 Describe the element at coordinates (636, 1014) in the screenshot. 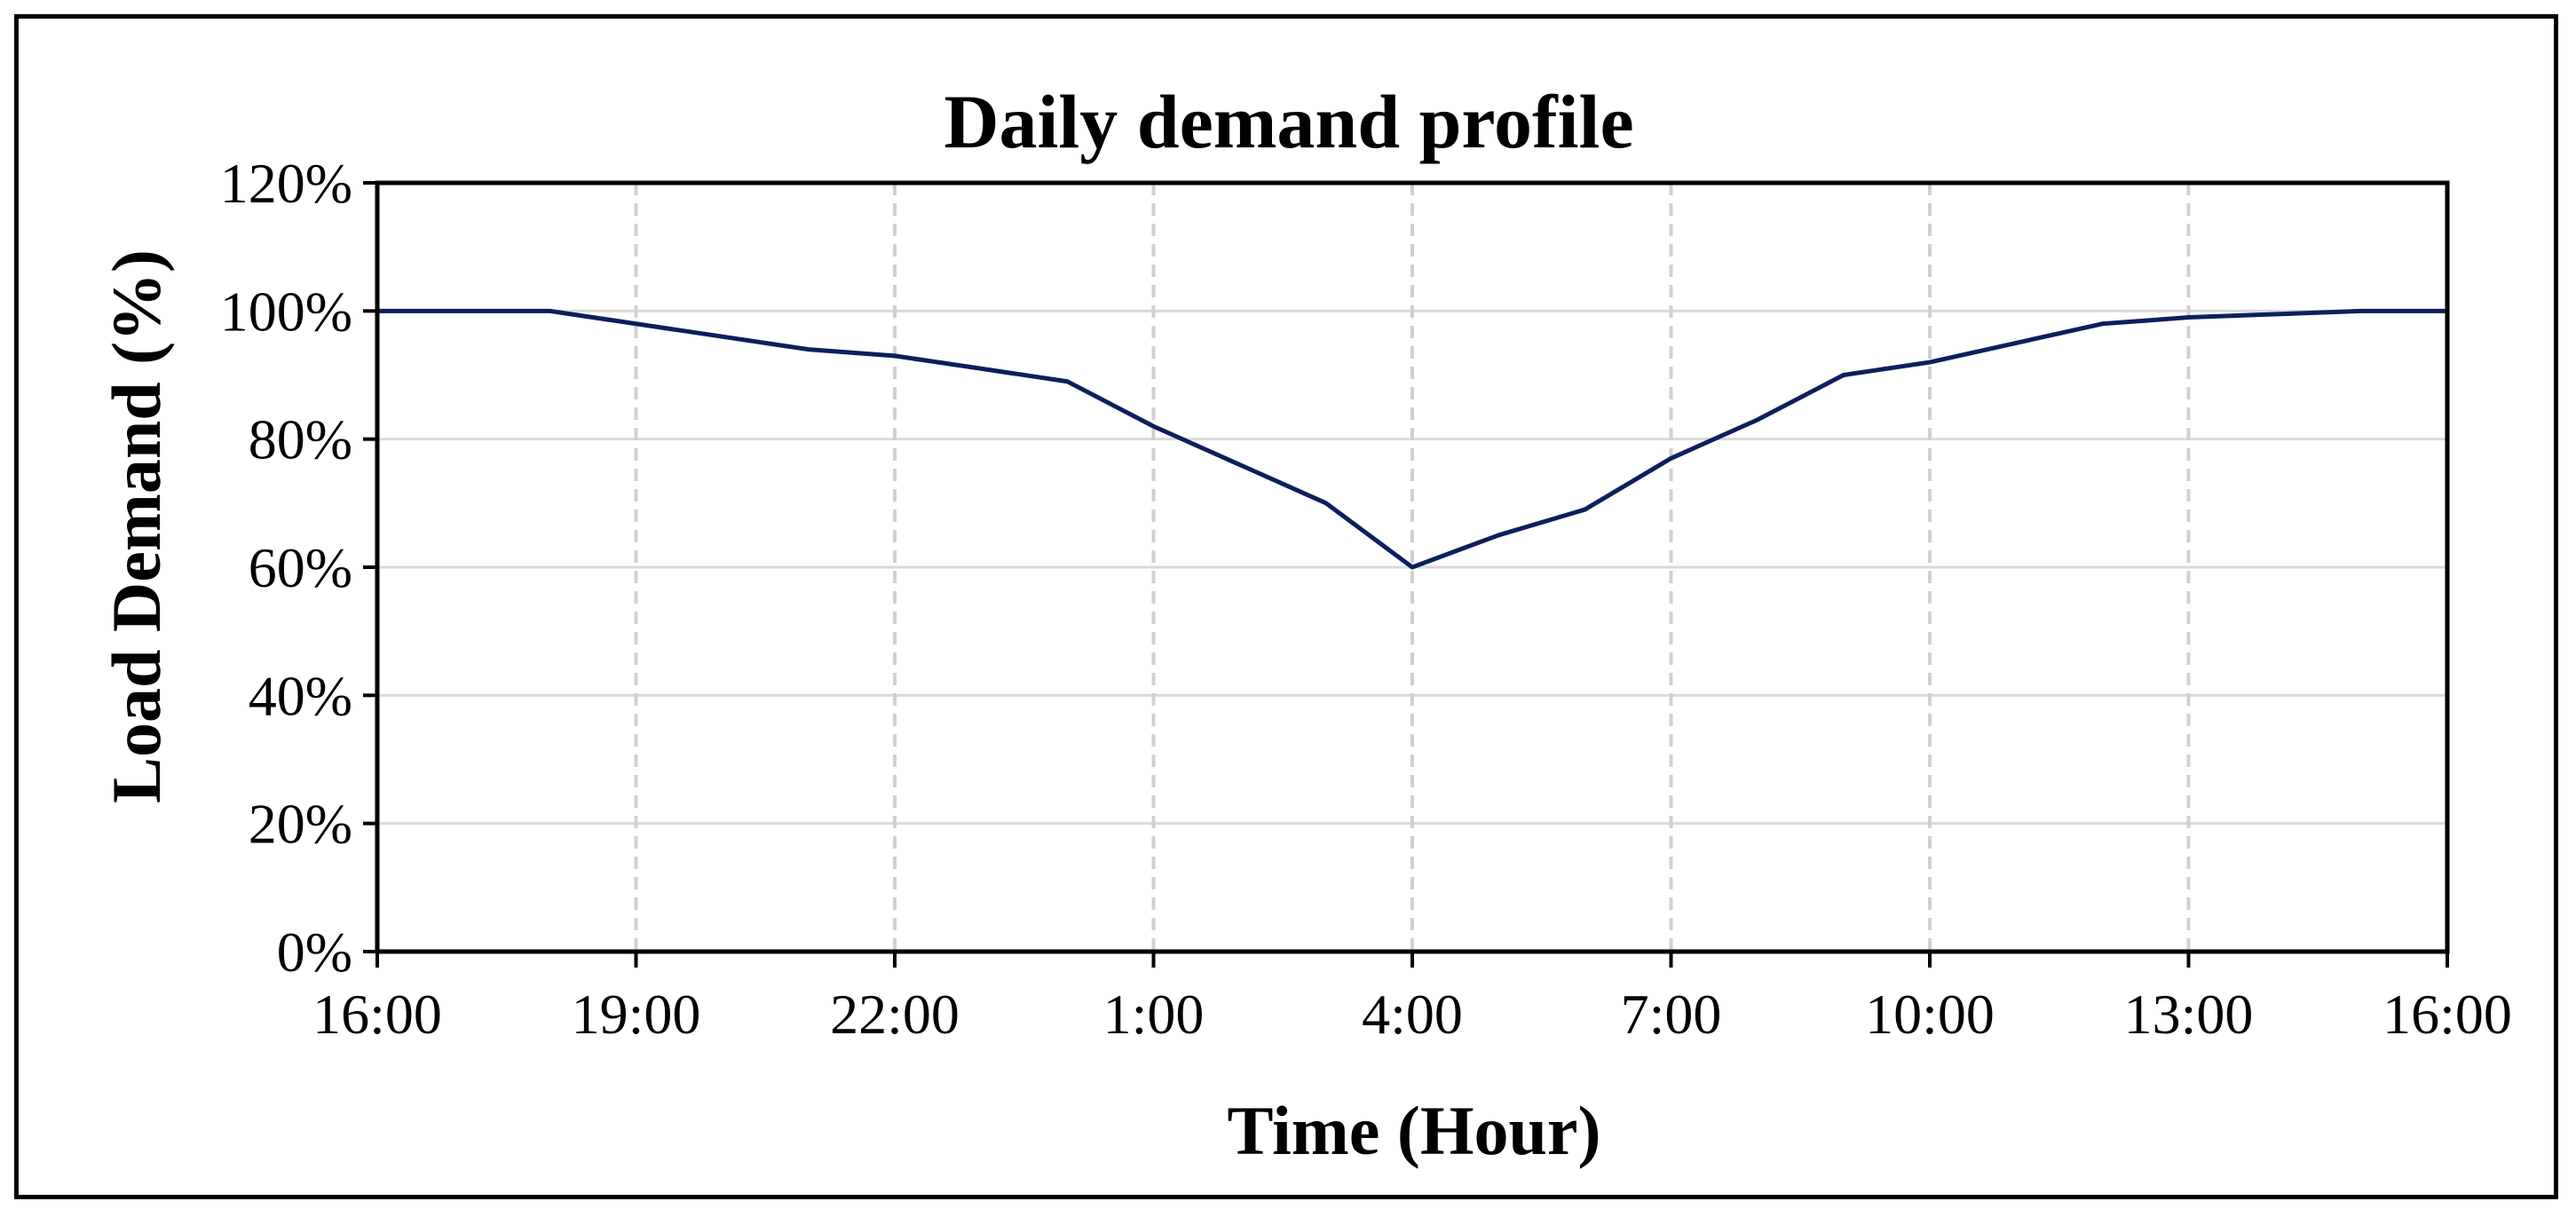

I see `x-tick-label: 19:00` at that location.